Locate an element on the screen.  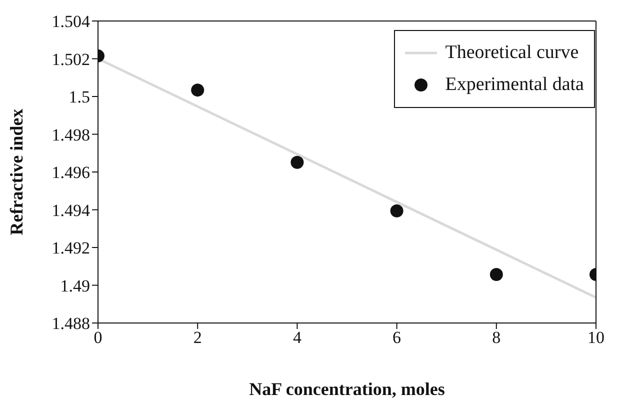
x-tick-label: 10 is located at coordinates (596, 338).